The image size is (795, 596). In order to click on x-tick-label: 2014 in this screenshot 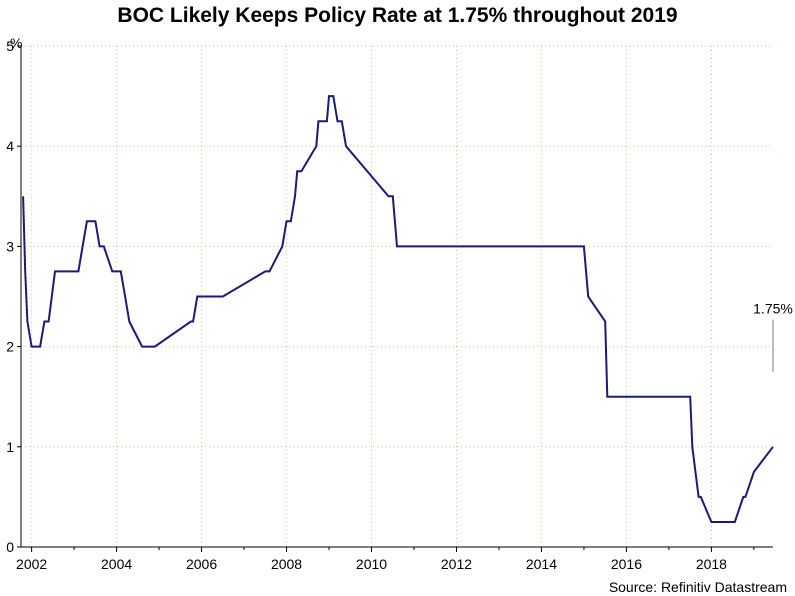, I will do `click(541, 564)`.